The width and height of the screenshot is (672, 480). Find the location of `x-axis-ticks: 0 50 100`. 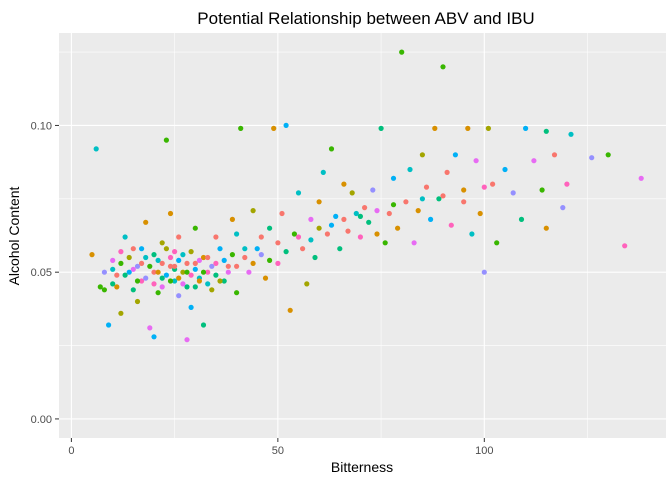

x-axis-ticks: 0 50 100 is located at coordinates (280, 447).